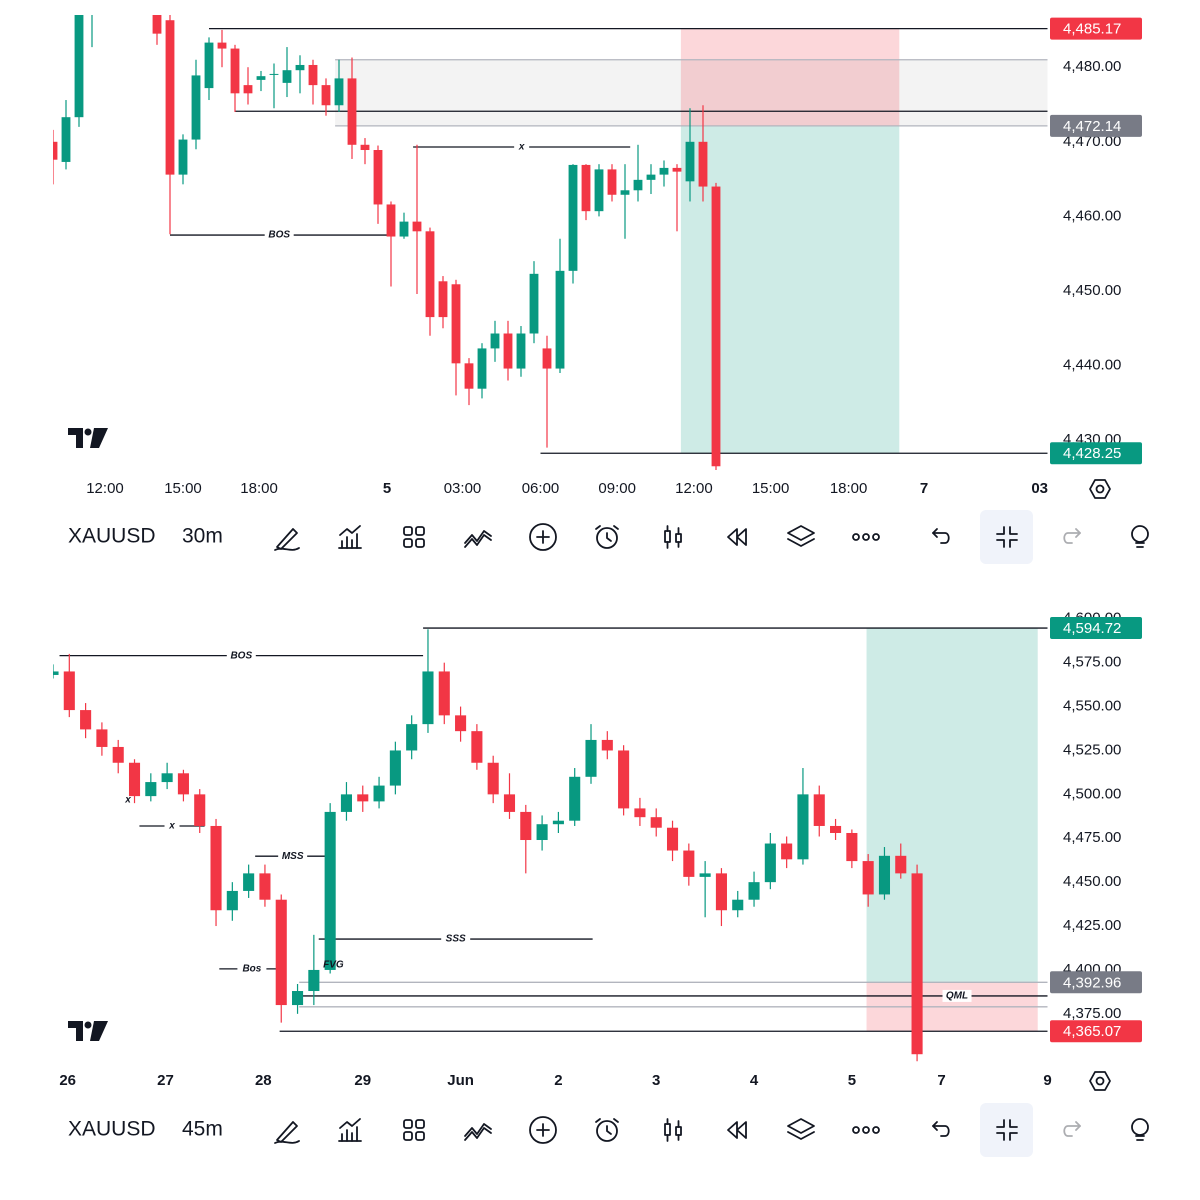 The image size is (1200, 1200). I want to click on x-tick-label: 28, so click(263, 1080).